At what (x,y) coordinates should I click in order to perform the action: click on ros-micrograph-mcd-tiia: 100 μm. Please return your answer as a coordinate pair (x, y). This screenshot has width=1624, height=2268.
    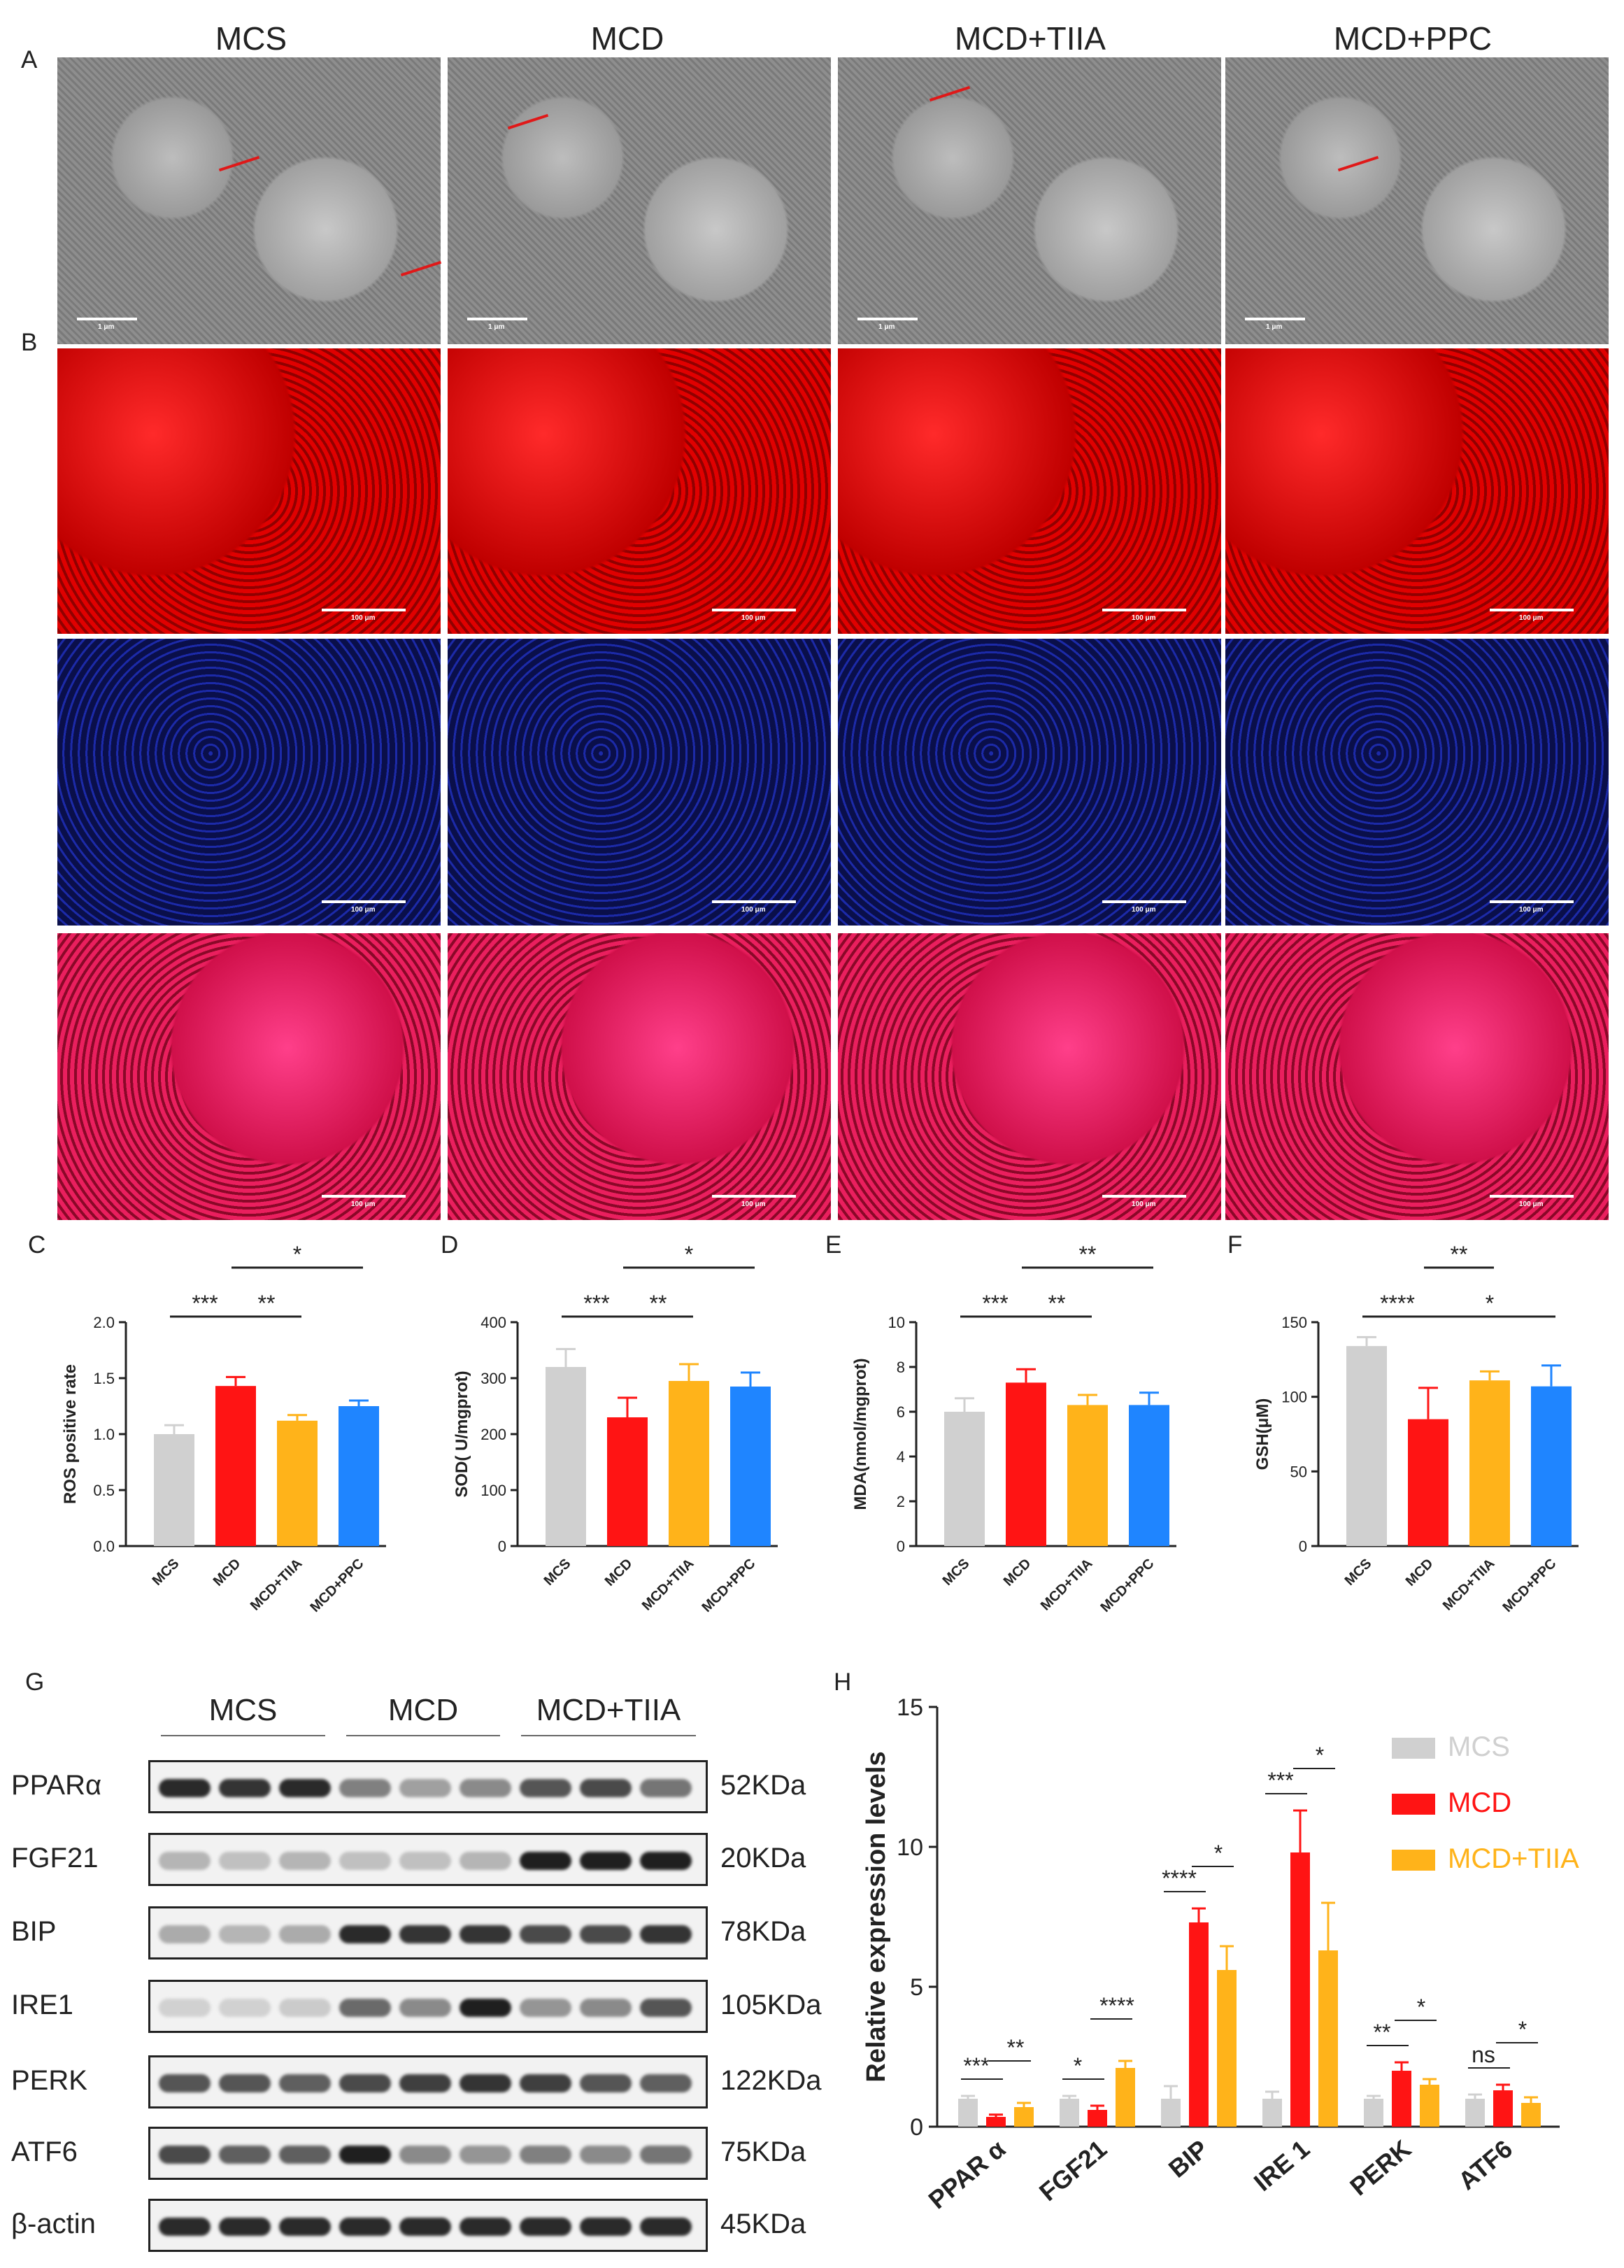
    Looking at the image, I should click on (1029, 491).